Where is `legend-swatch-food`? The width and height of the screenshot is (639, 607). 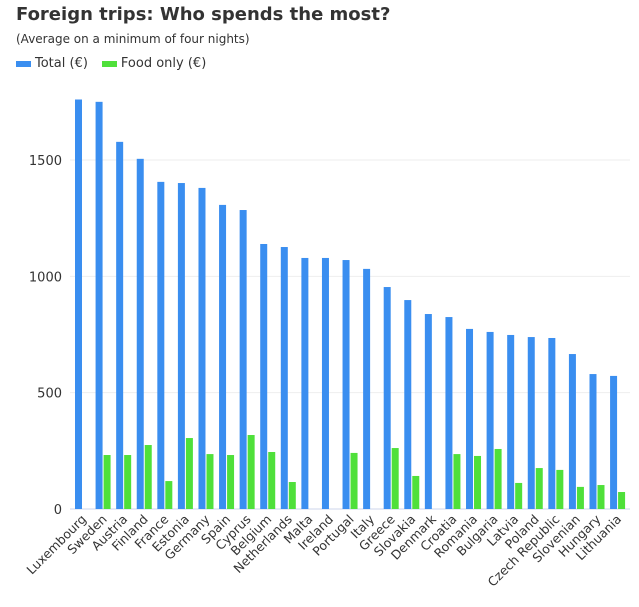
legend-swatch-food is located at coordinates (109, 63).